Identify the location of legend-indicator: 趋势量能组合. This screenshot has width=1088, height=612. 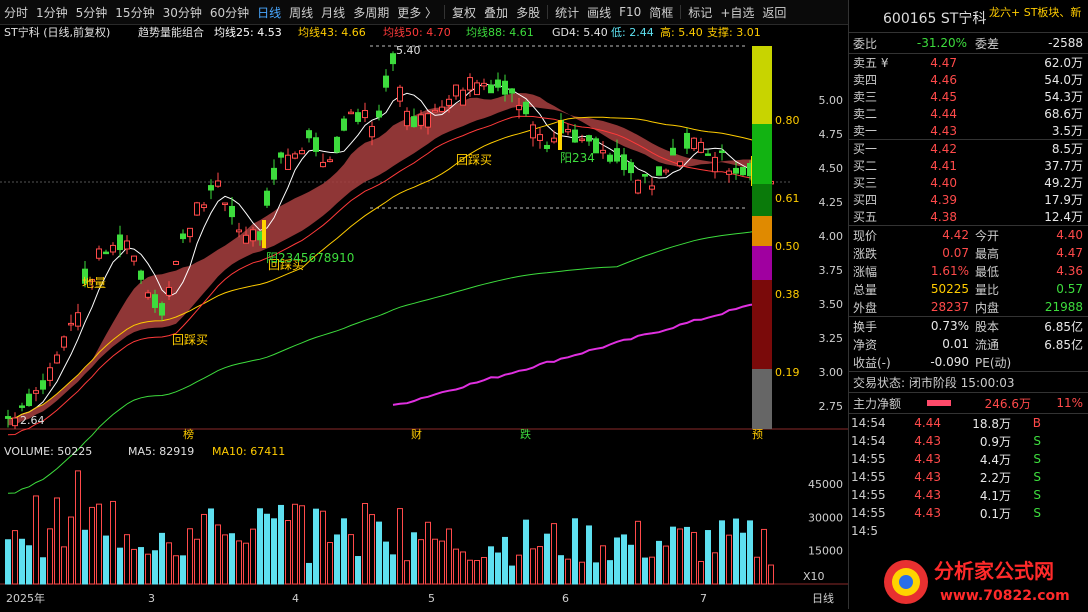
(171, 32).